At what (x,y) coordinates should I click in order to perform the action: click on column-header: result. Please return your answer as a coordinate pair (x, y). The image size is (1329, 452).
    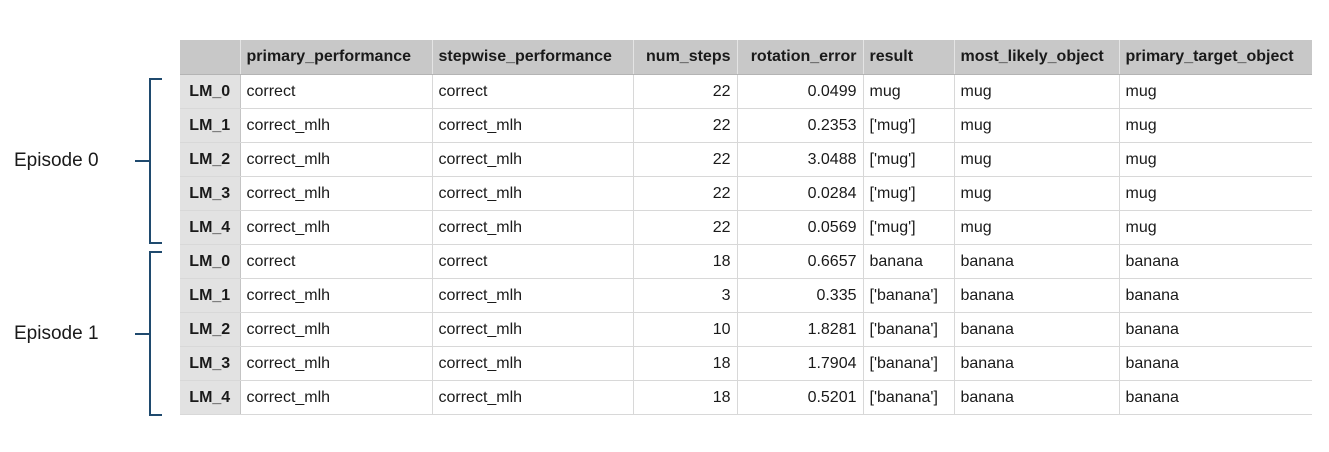
    Looking at the image, I should click on (909, 57).